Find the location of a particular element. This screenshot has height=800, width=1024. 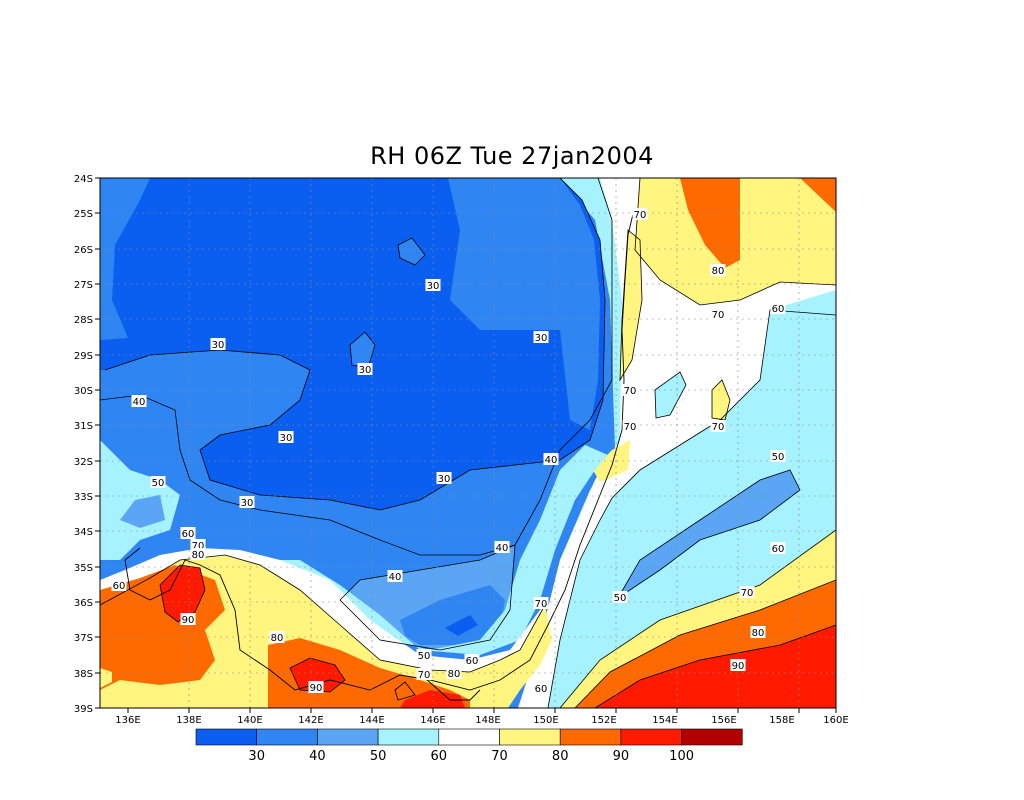

lat-label: 25S is located at coordinates (83, 214).